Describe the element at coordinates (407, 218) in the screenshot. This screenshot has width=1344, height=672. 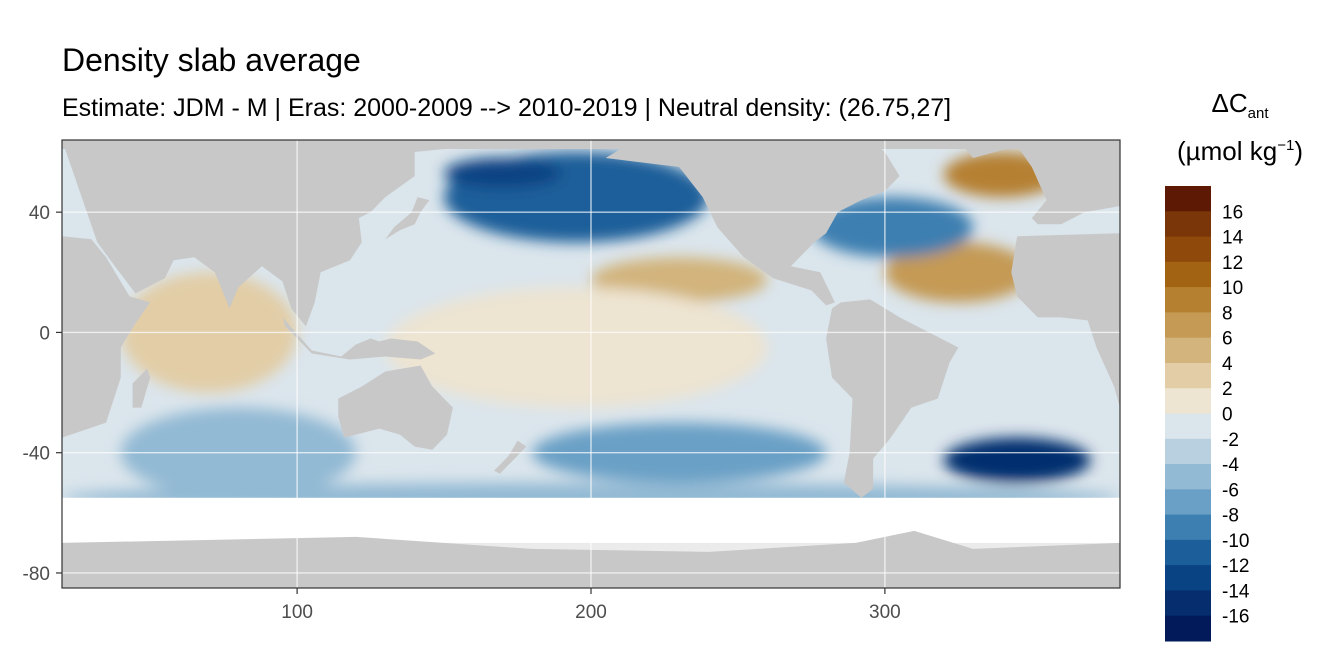
I see `land-japan` at that location.